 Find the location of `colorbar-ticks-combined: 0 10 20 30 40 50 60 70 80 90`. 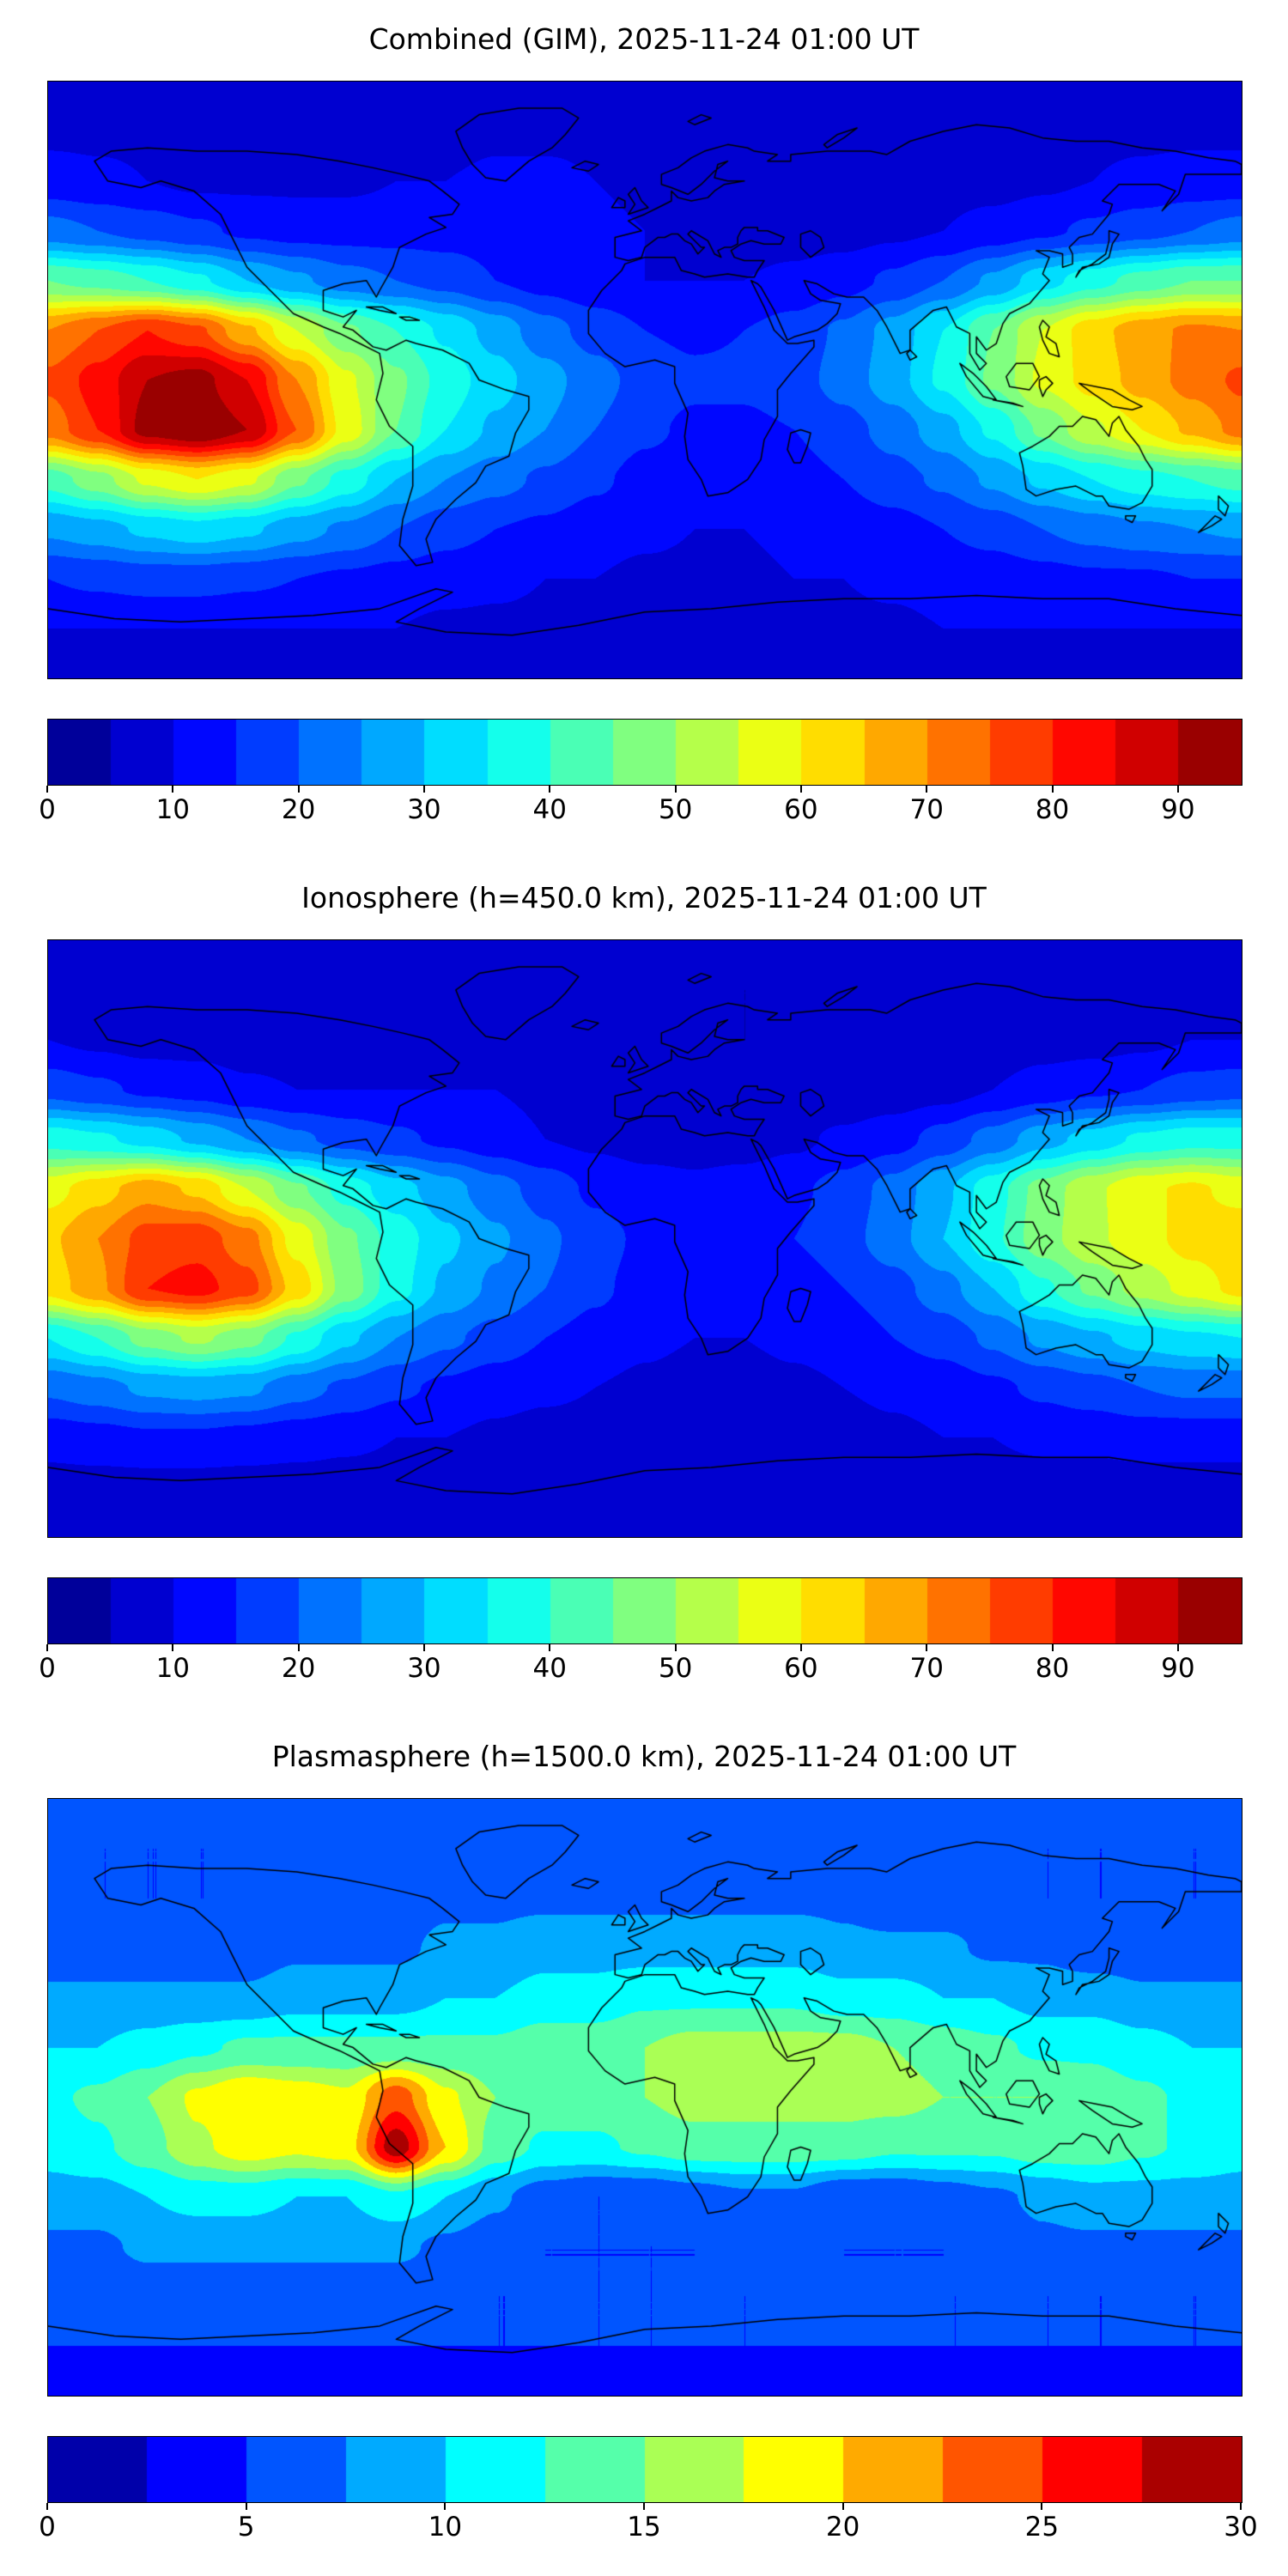

colorbar-ticks-combined: 0 10 20 30 40 50 60 70 80 90 is located at coordinates (640, 808).